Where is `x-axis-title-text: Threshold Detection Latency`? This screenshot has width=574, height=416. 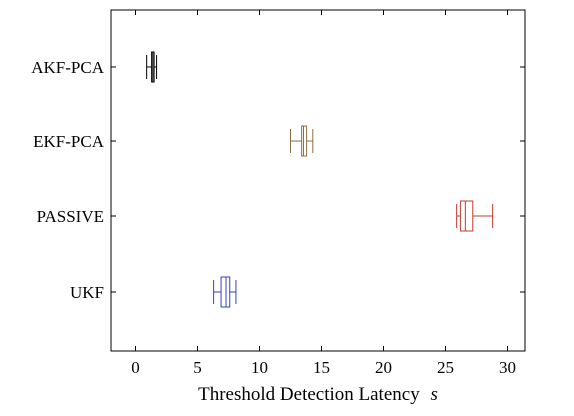
x-axis-title-text: Threshold Detection Latency is located at coordinates (309, 394).